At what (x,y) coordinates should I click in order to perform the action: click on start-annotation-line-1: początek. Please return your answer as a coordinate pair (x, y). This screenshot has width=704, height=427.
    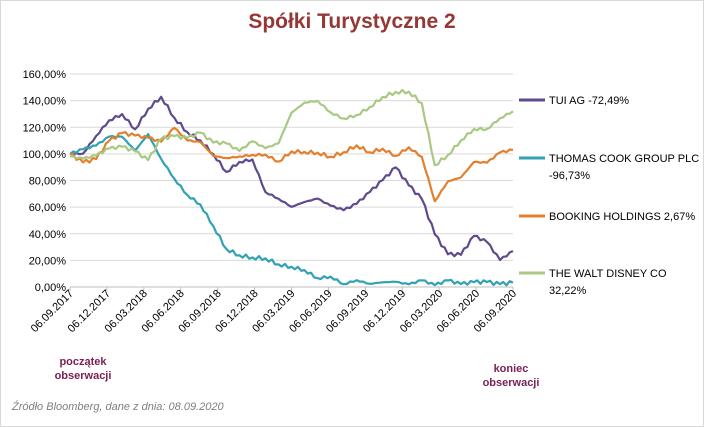
    Looking at the image, I should click on (83, 362).